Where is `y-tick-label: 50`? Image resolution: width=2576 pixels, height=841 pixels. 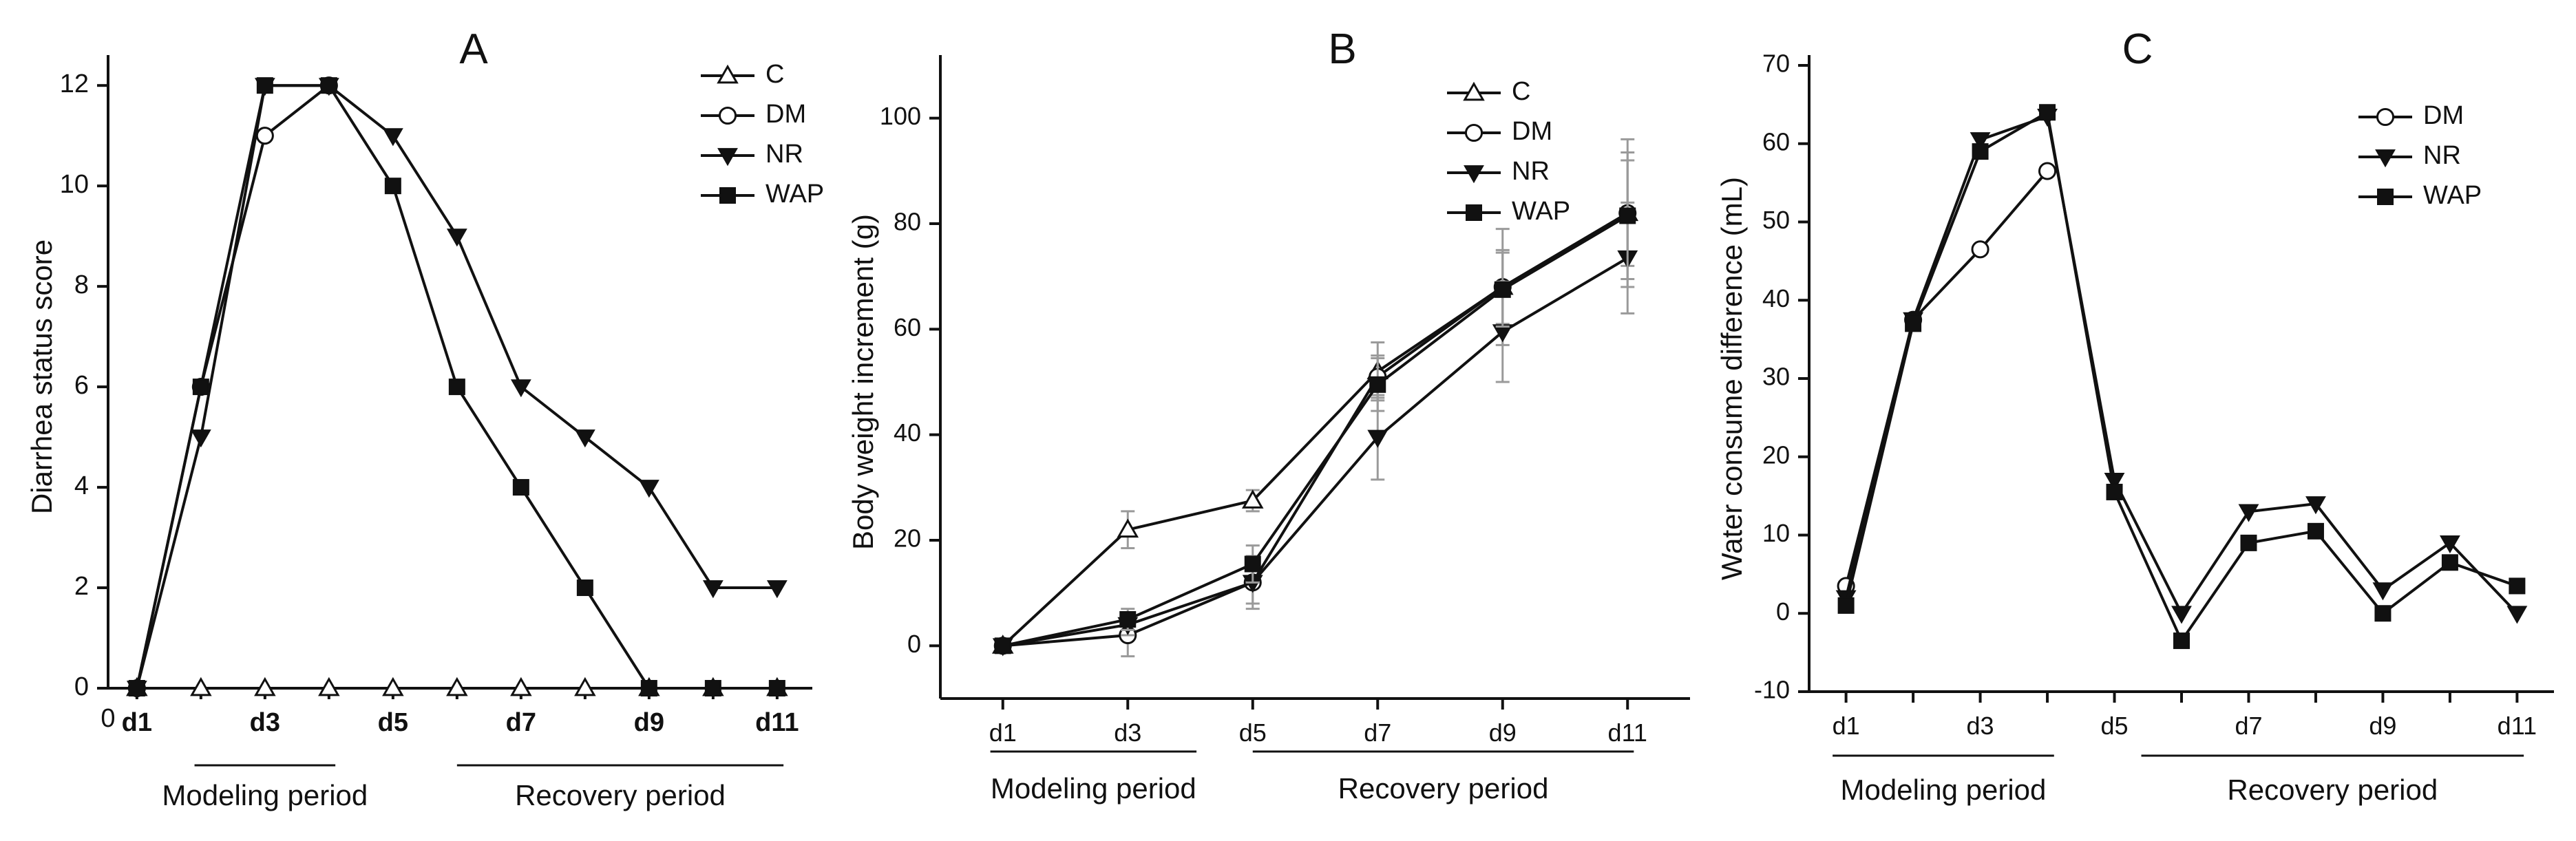 y-tick-label: 50 is located at coordinates (1776, 220).